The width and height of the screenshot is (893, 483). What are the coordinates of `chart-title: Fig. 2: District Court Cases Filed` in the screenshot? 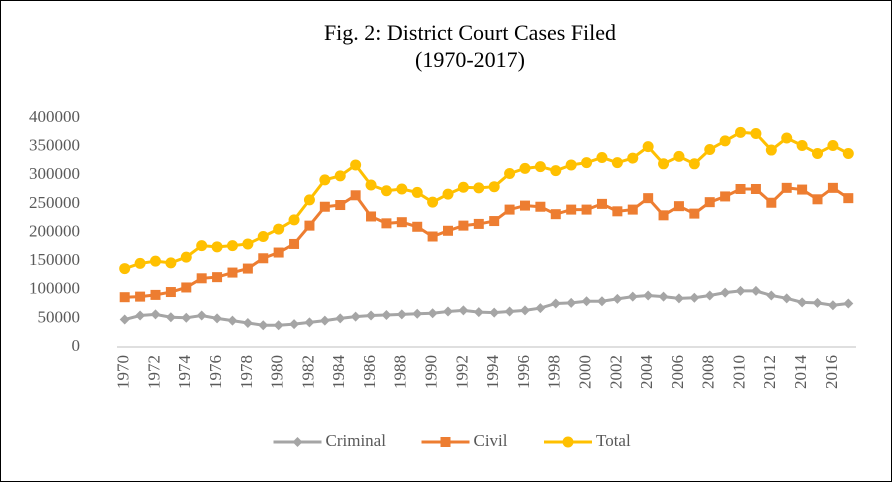 It's located at (470, 32).